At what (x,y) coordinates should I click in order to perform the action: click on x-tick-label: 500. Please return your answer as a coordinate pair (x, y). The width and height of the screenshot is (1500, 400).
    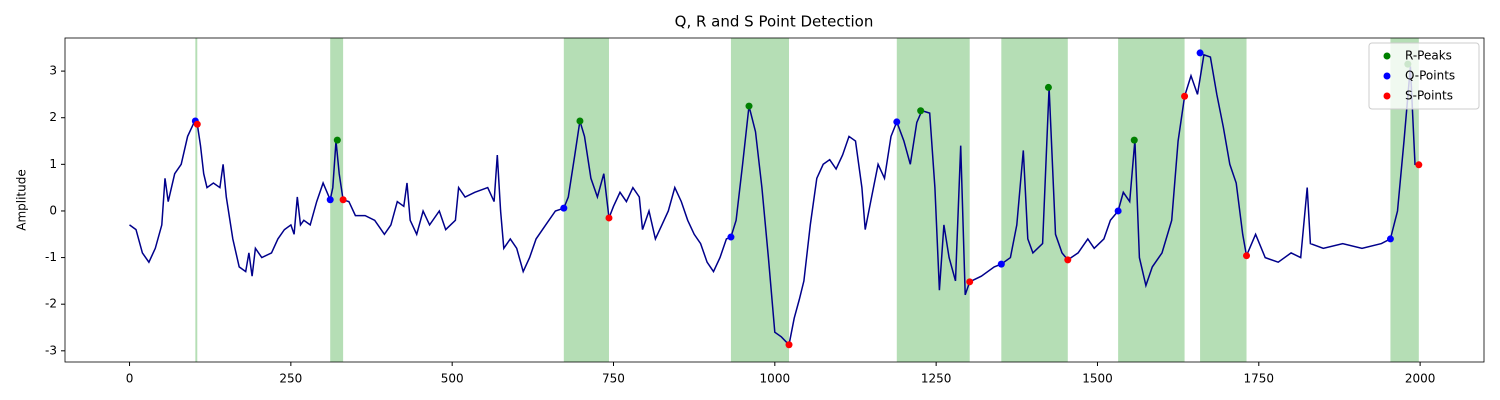
    Looking at the image, I should click on (452, 379).